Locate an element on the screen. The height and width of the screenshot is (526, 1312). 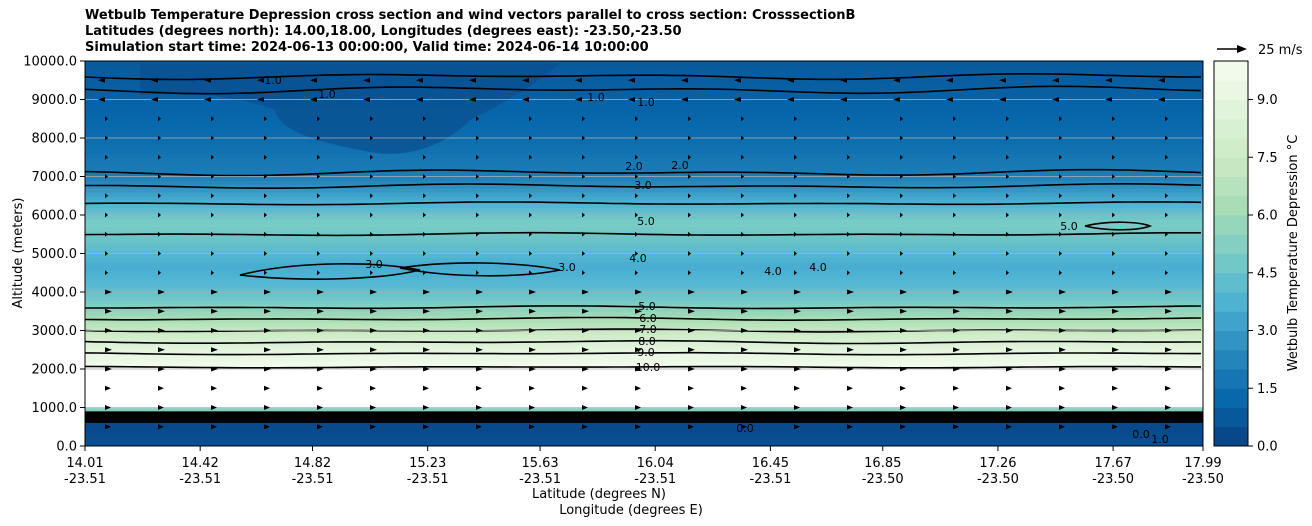
x-axis-label-latitude: Latitude (degrees N) is located at coordinates (599, 494).